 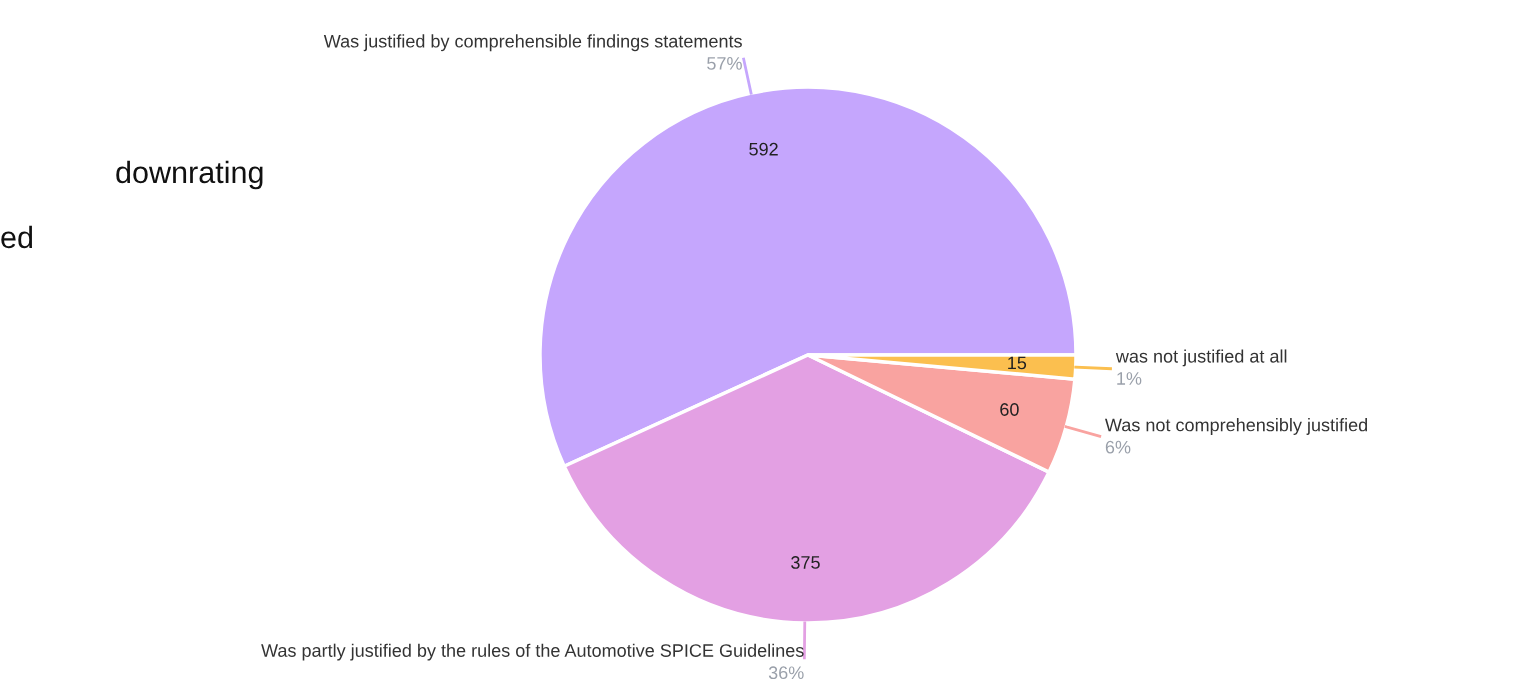 I want to click on data-label: 592, so click(x=763, y=149).